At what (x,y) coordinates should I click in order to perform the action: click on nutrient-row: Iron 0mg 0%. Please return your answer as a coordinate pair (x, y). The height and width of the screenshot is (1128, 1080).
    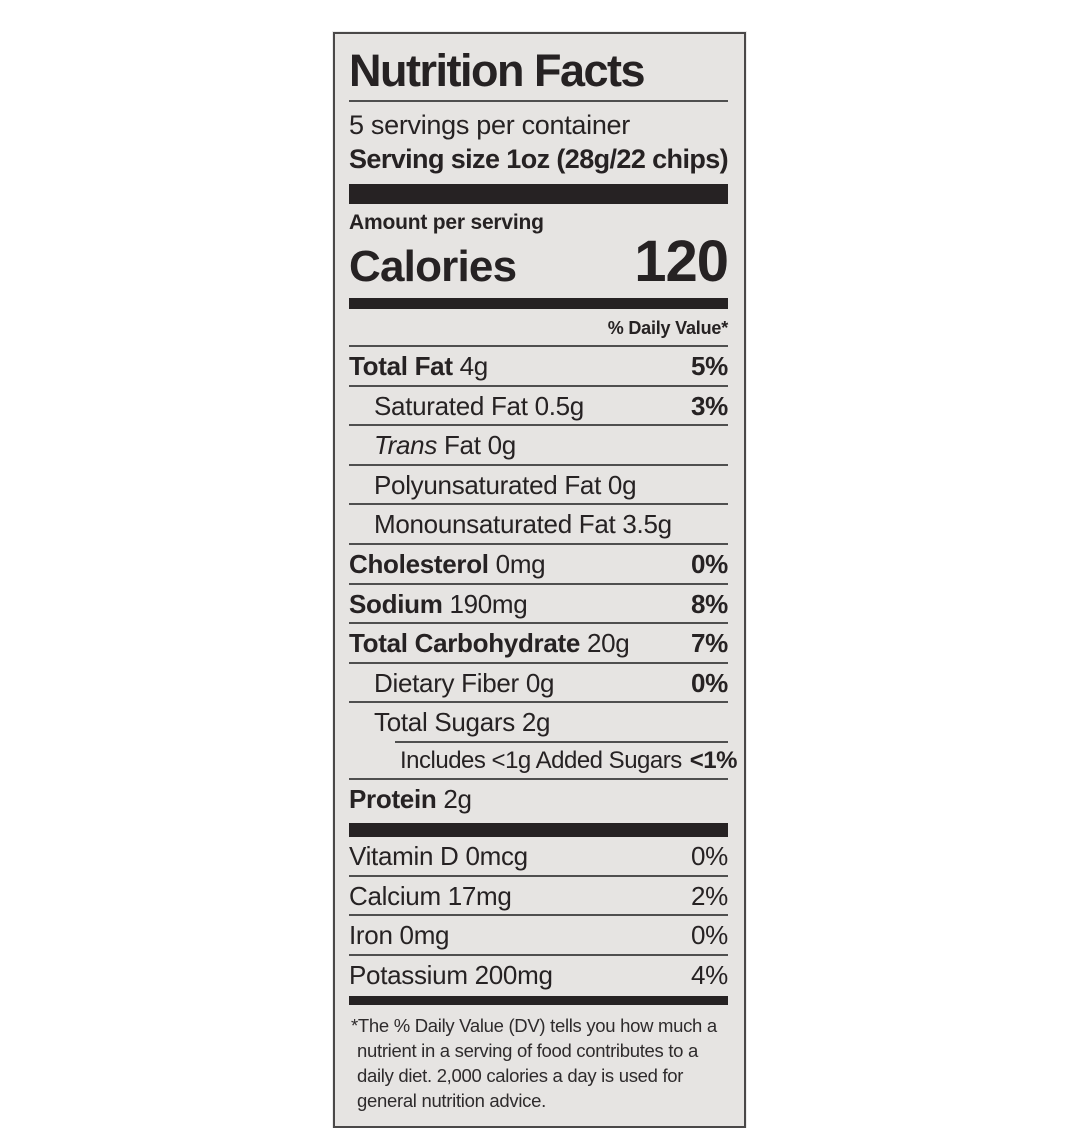
    Looking at the image, I should click on (538, 934).